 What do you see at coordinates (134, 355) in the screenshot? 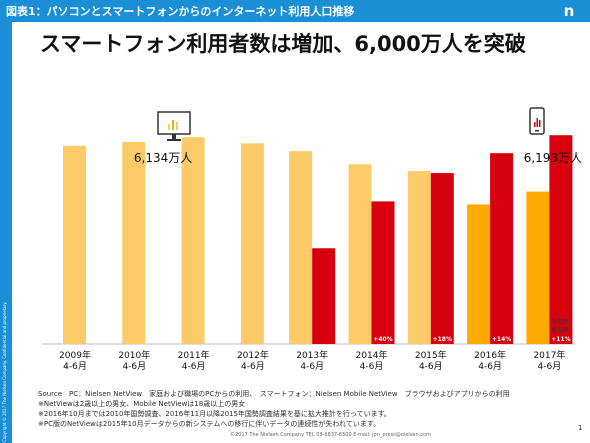
I see `x-tick-label: 2010年` at bounding box center [134, 355].